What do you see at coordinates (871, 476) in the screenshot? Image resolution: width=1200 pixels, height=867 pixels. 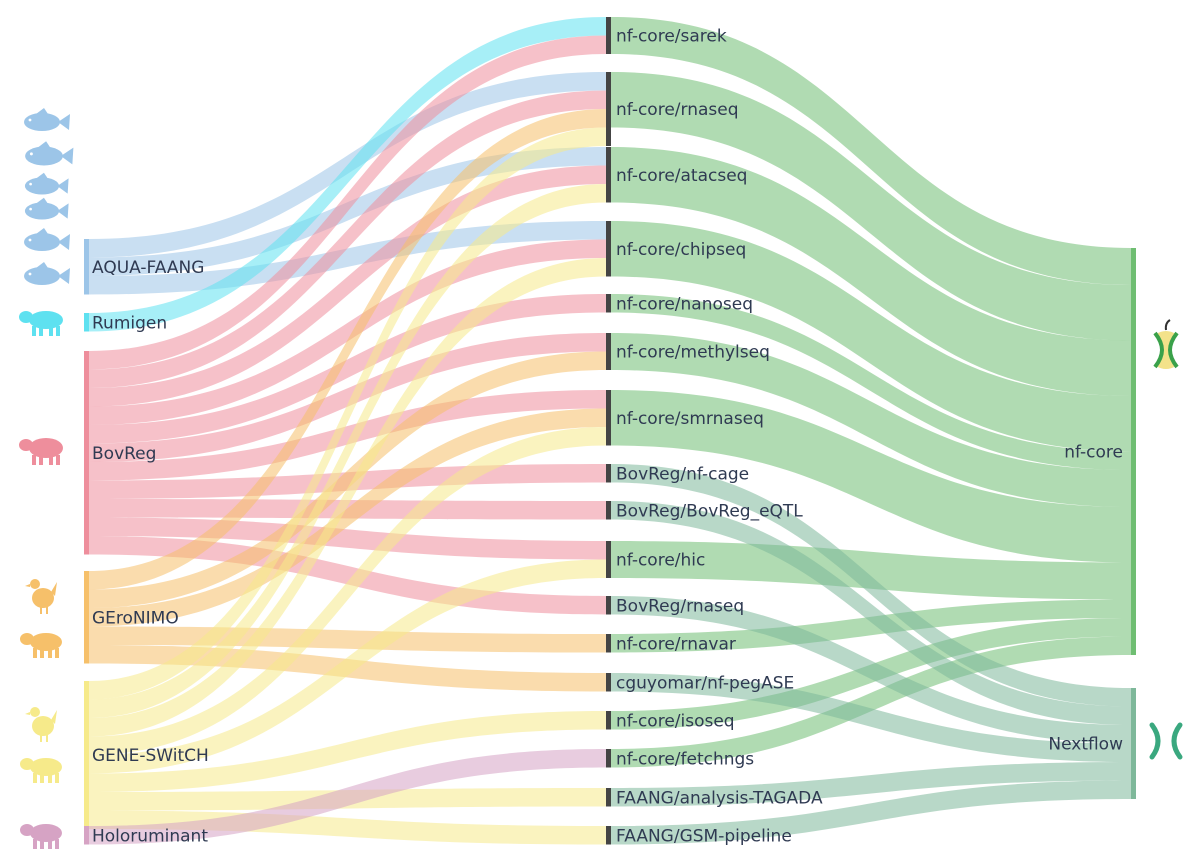 I see `link-smrnaseq-nfcore` at bounding box center [871, 476].